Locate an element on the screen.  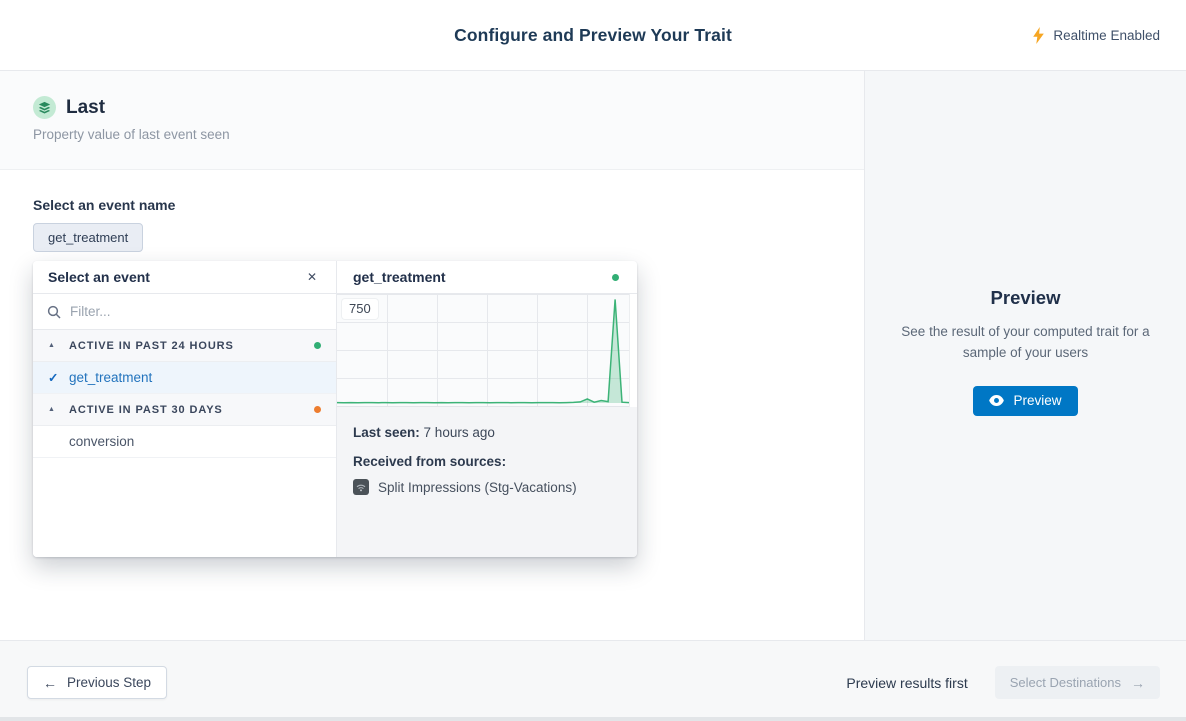
layers-icon is located at coordinates (44, 107).